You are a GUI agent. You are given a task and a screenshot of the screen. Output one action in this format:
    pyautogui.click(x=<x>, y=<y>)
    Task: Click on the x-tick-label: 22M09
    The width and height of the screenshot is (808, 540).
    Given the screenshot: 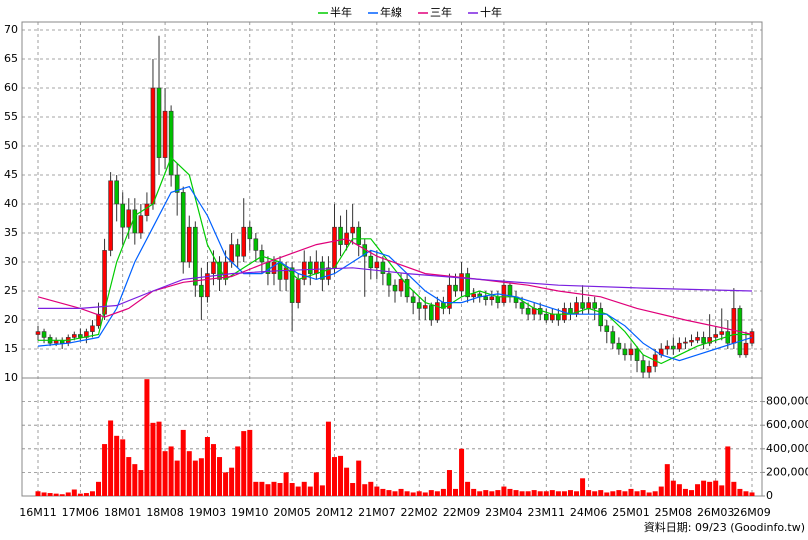 What is the action you would take?
    pyautogui.click(x=462, y=512)
    